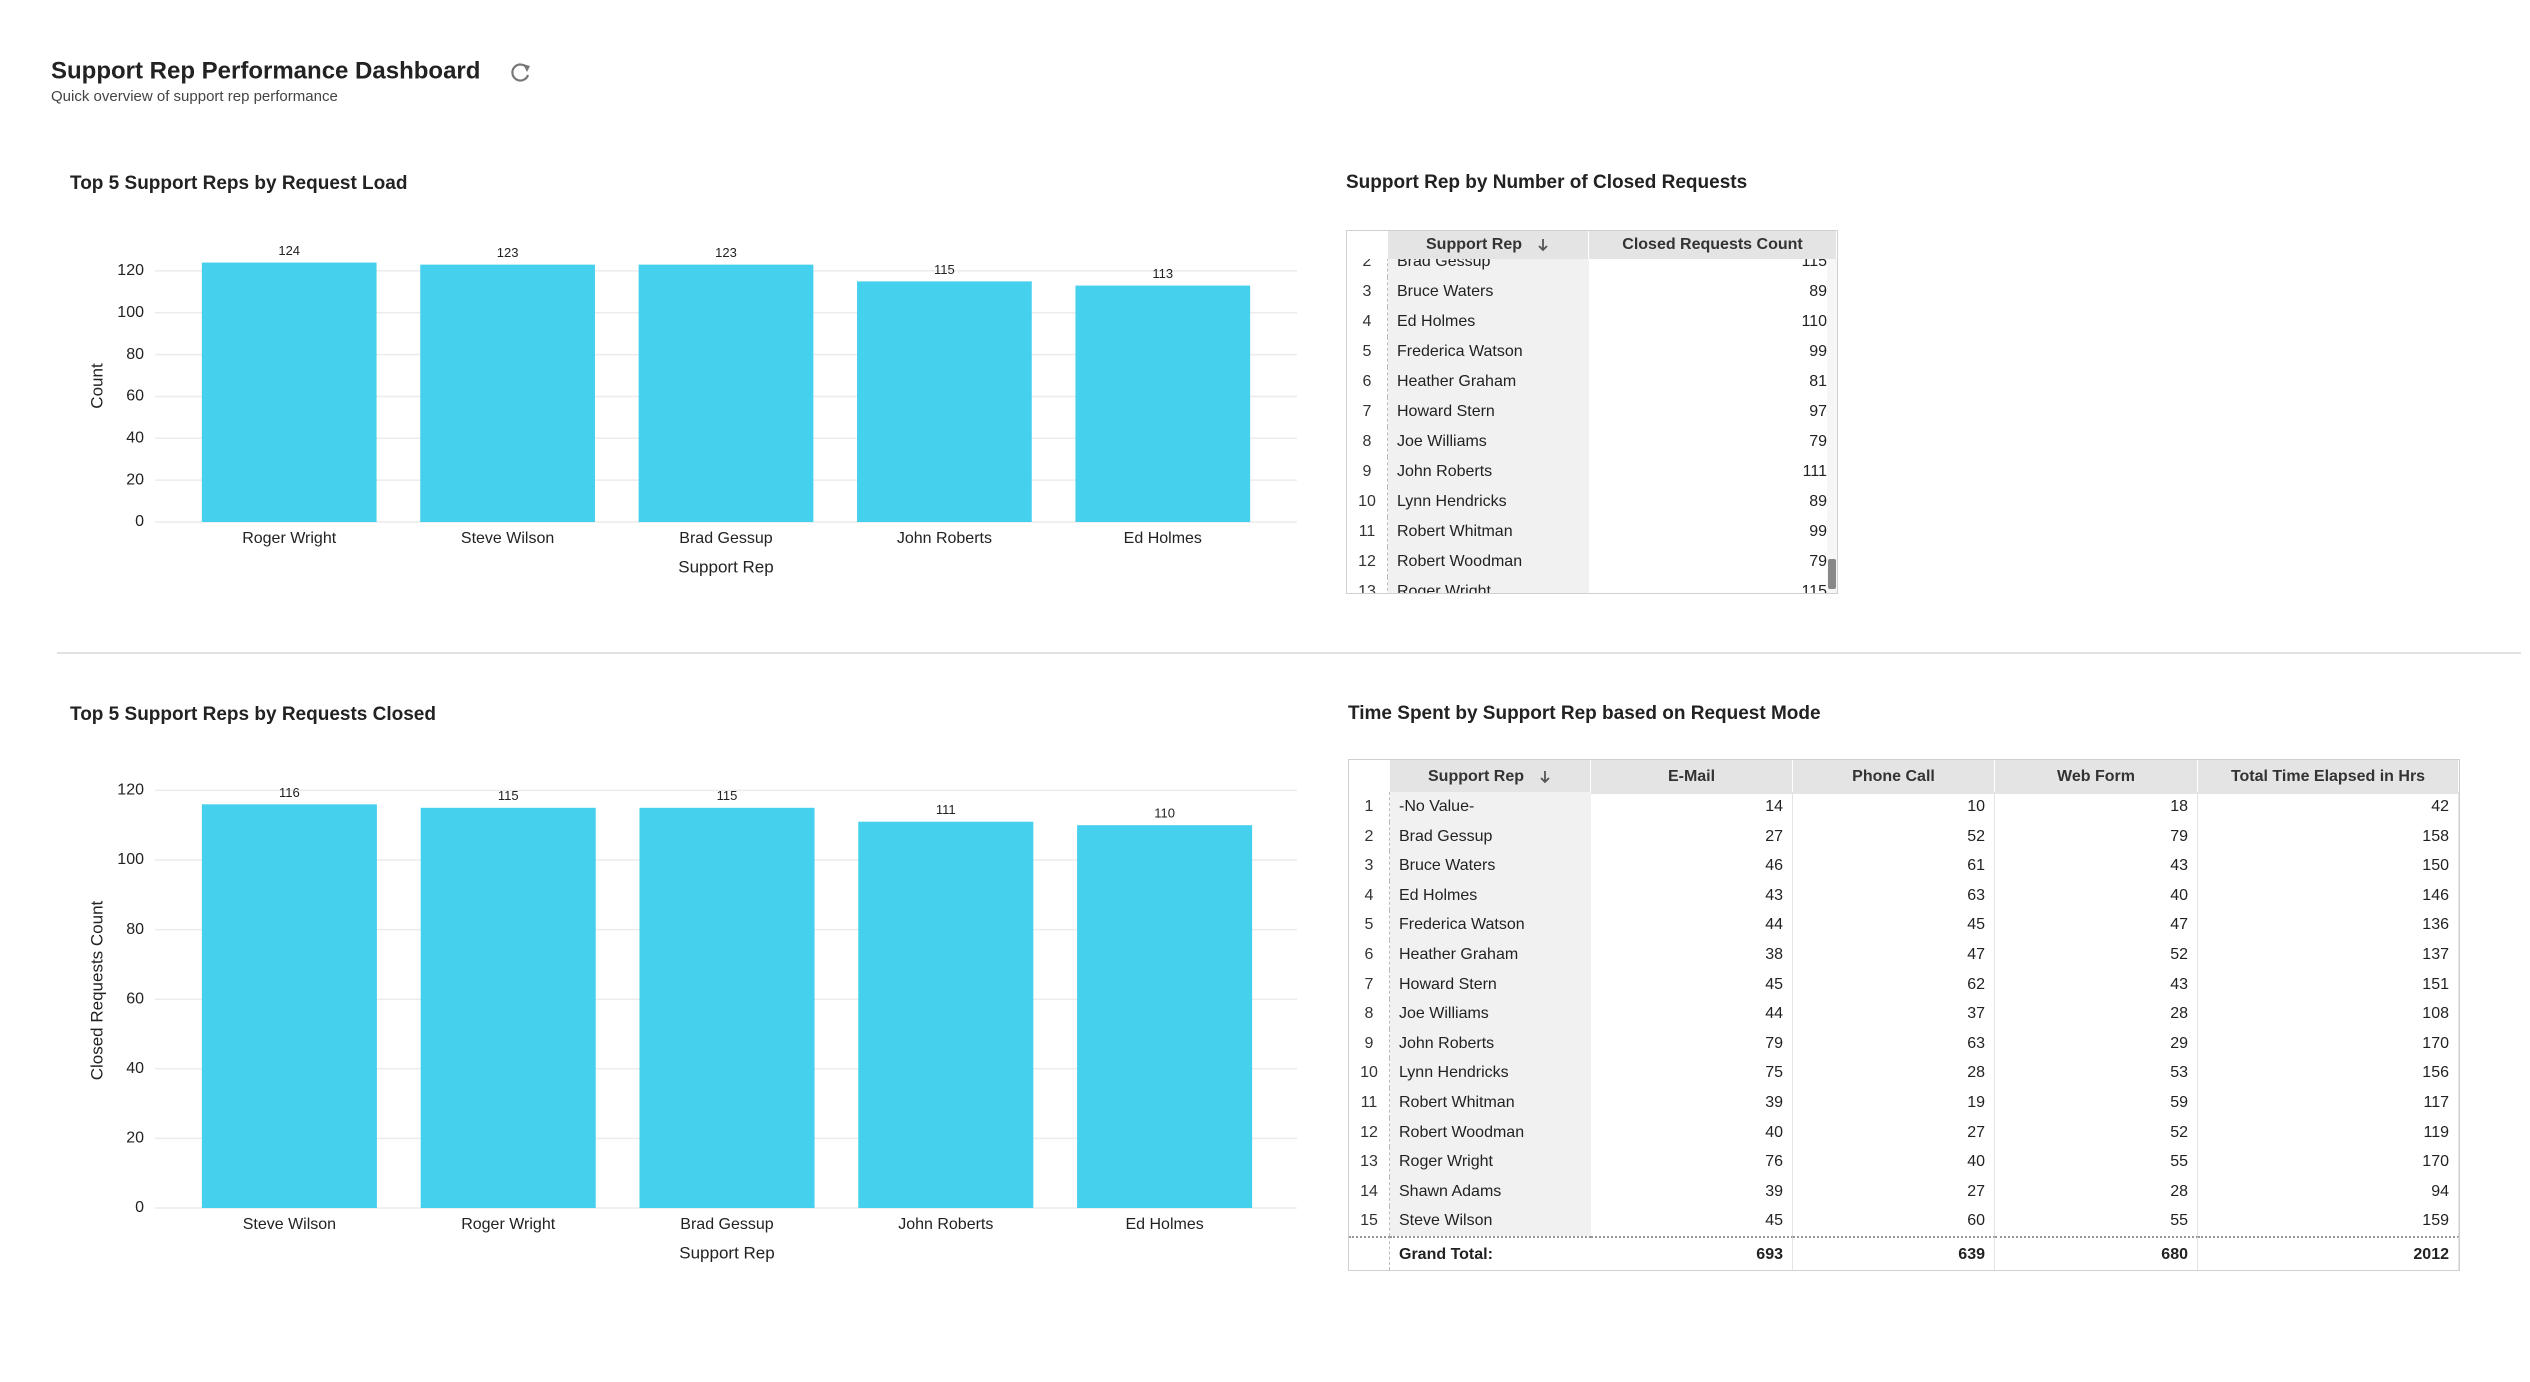  I want to click on table-row: 5 Frederica Watson 44 45 47 136, so click(1904, 925).